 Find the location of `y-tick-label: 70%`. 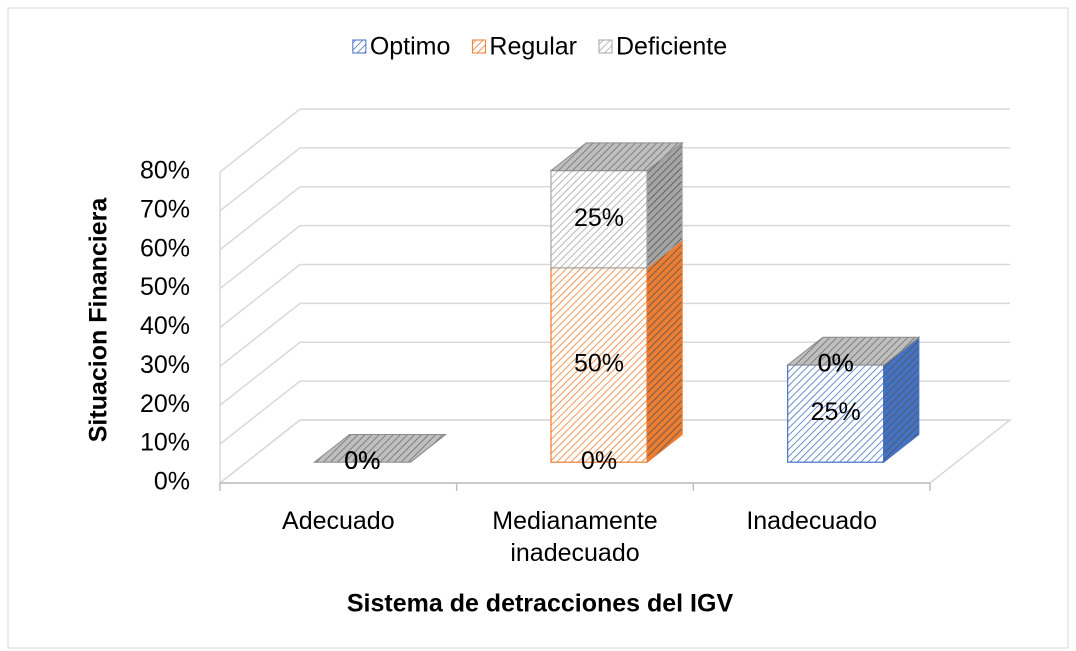

y-tick-label: 70% is located at coordinates (165, 209).